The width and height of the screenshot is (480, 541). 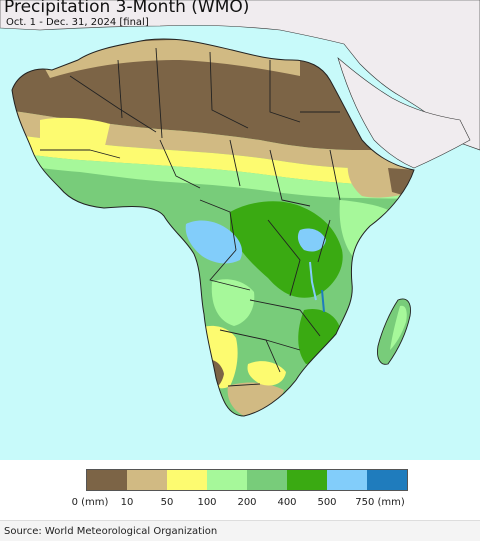 What do you see at coordinates (90, 502) in the screenshot?
I see `legend-tick-0: 0 (mm)` at bounding box center [90, 502].